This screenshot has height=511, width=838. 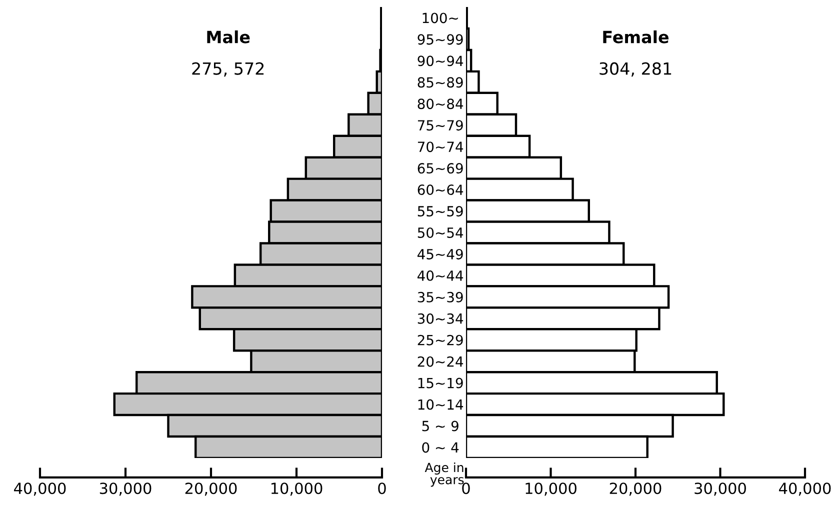 I want to click on y-tick-label: 70∼74, so click(x=441, y=147).